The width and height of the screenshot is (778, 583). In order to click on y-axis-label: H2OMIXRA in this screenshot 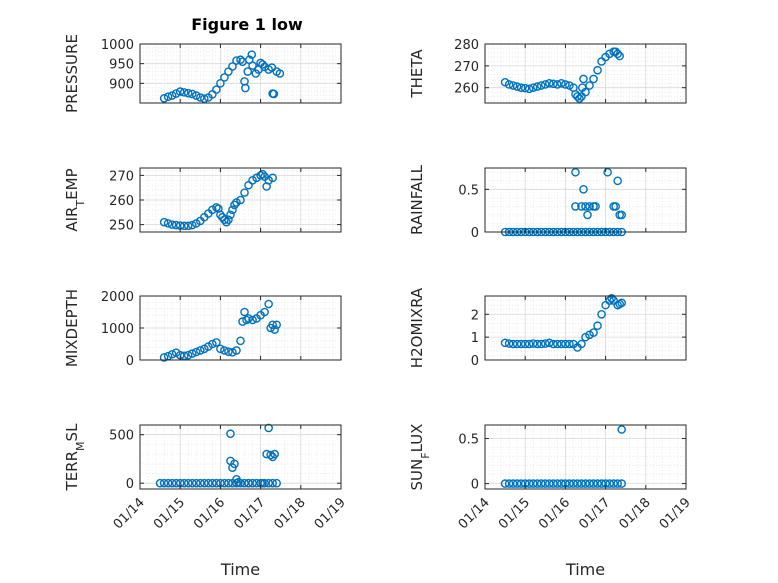, I will do `click(417, 327)`.